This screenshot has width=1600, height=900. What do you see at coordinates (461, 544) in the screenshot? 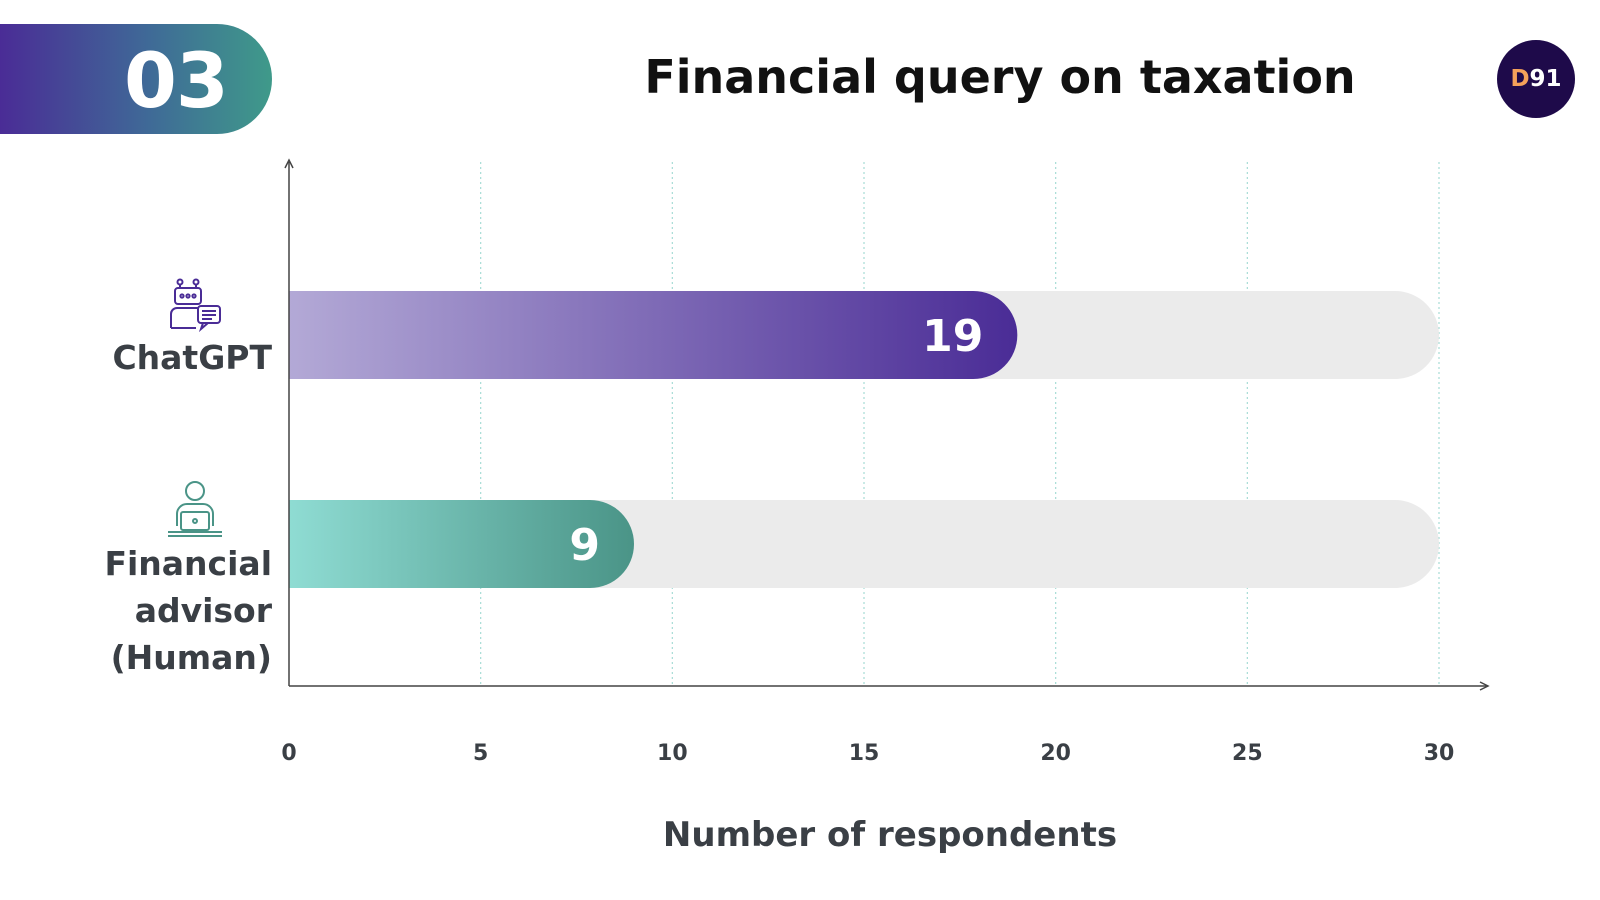
I see `bar-human` at bounding box center [461, 544].